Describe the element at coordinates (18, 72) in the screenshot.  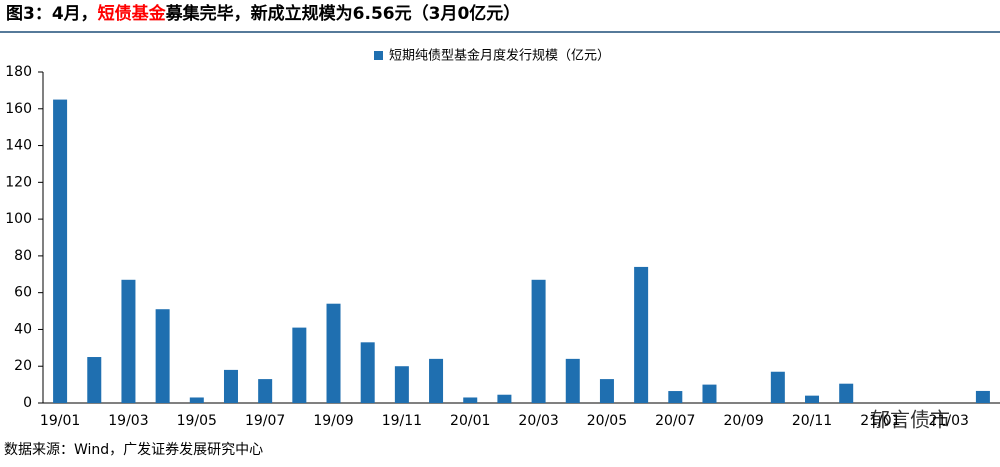
I see `y-tick-label: 180` at that location.